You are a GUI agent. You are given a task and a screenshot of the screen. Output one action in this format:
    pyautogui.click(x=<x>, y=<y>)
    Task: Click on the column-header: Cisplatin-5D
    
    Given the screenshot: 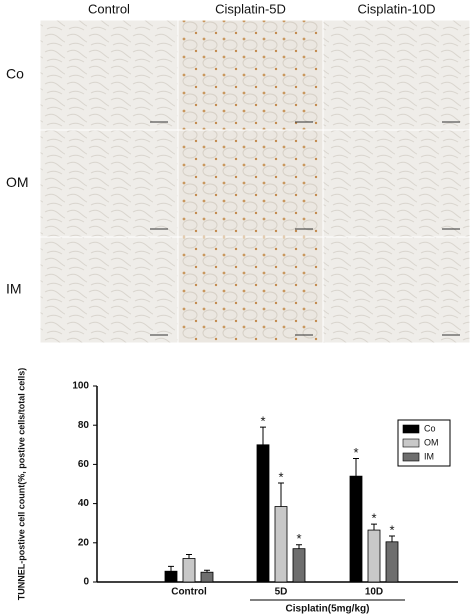 What is the action you would take?
    pyautogui.click(x=250, y=8)
    